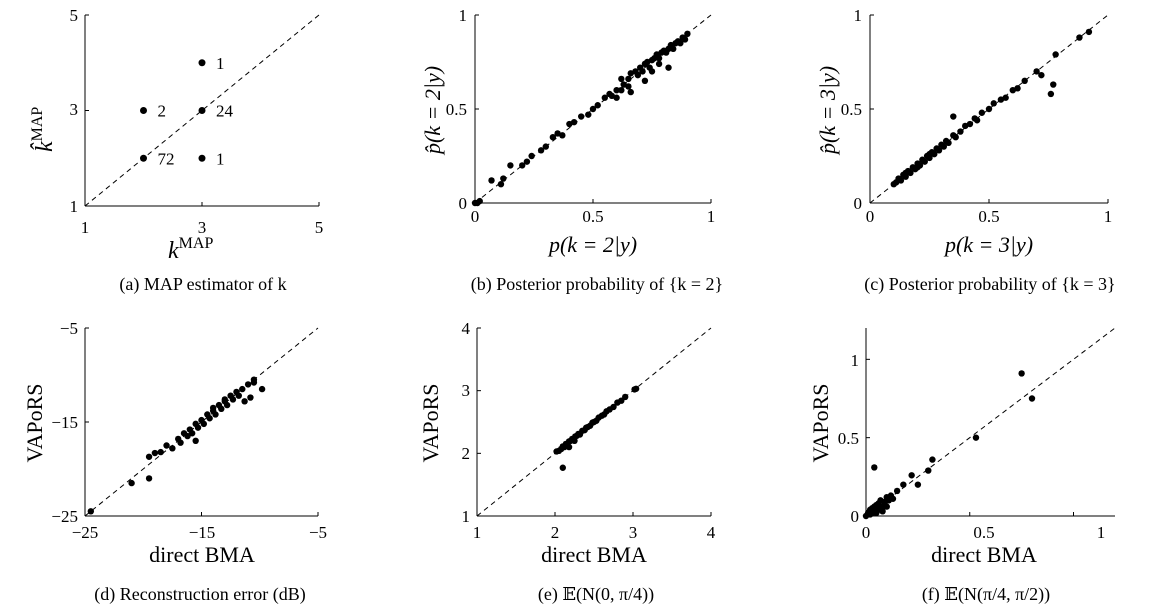 This screenshot has width=1150, height=608. What do you see at coordinates (430, 422) in the screenshot?
I see `panel-e-y-axis-label: VAPoRS` at bounding box center [430, 422].